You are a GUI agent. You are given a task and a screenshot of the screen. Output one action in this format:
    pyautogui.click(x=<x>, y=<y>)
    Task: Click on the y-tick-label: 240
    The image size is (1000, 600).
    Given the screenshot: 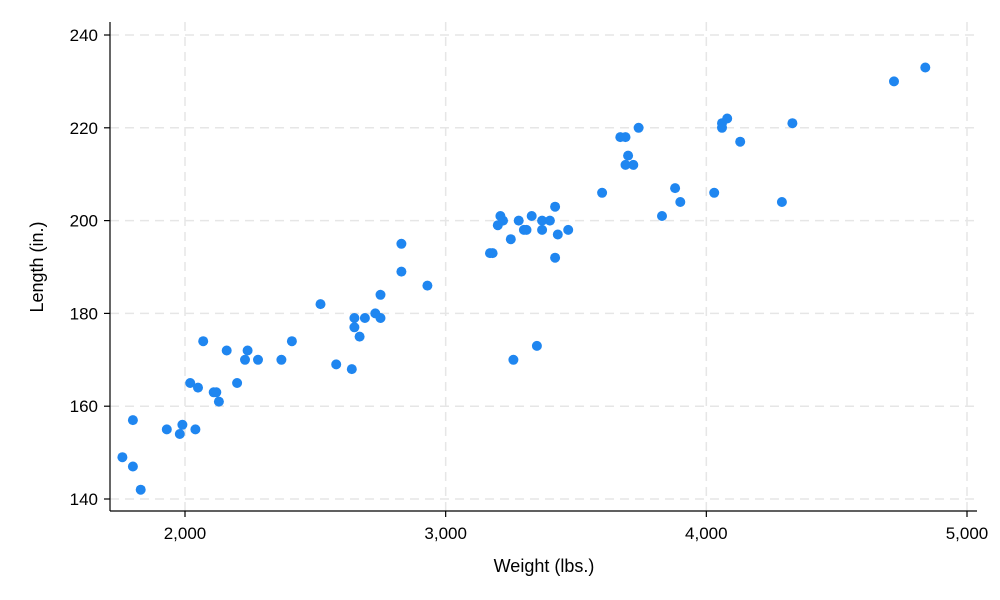 What is the action you would take?
    pyautogui.click(x=84, y=35)
    